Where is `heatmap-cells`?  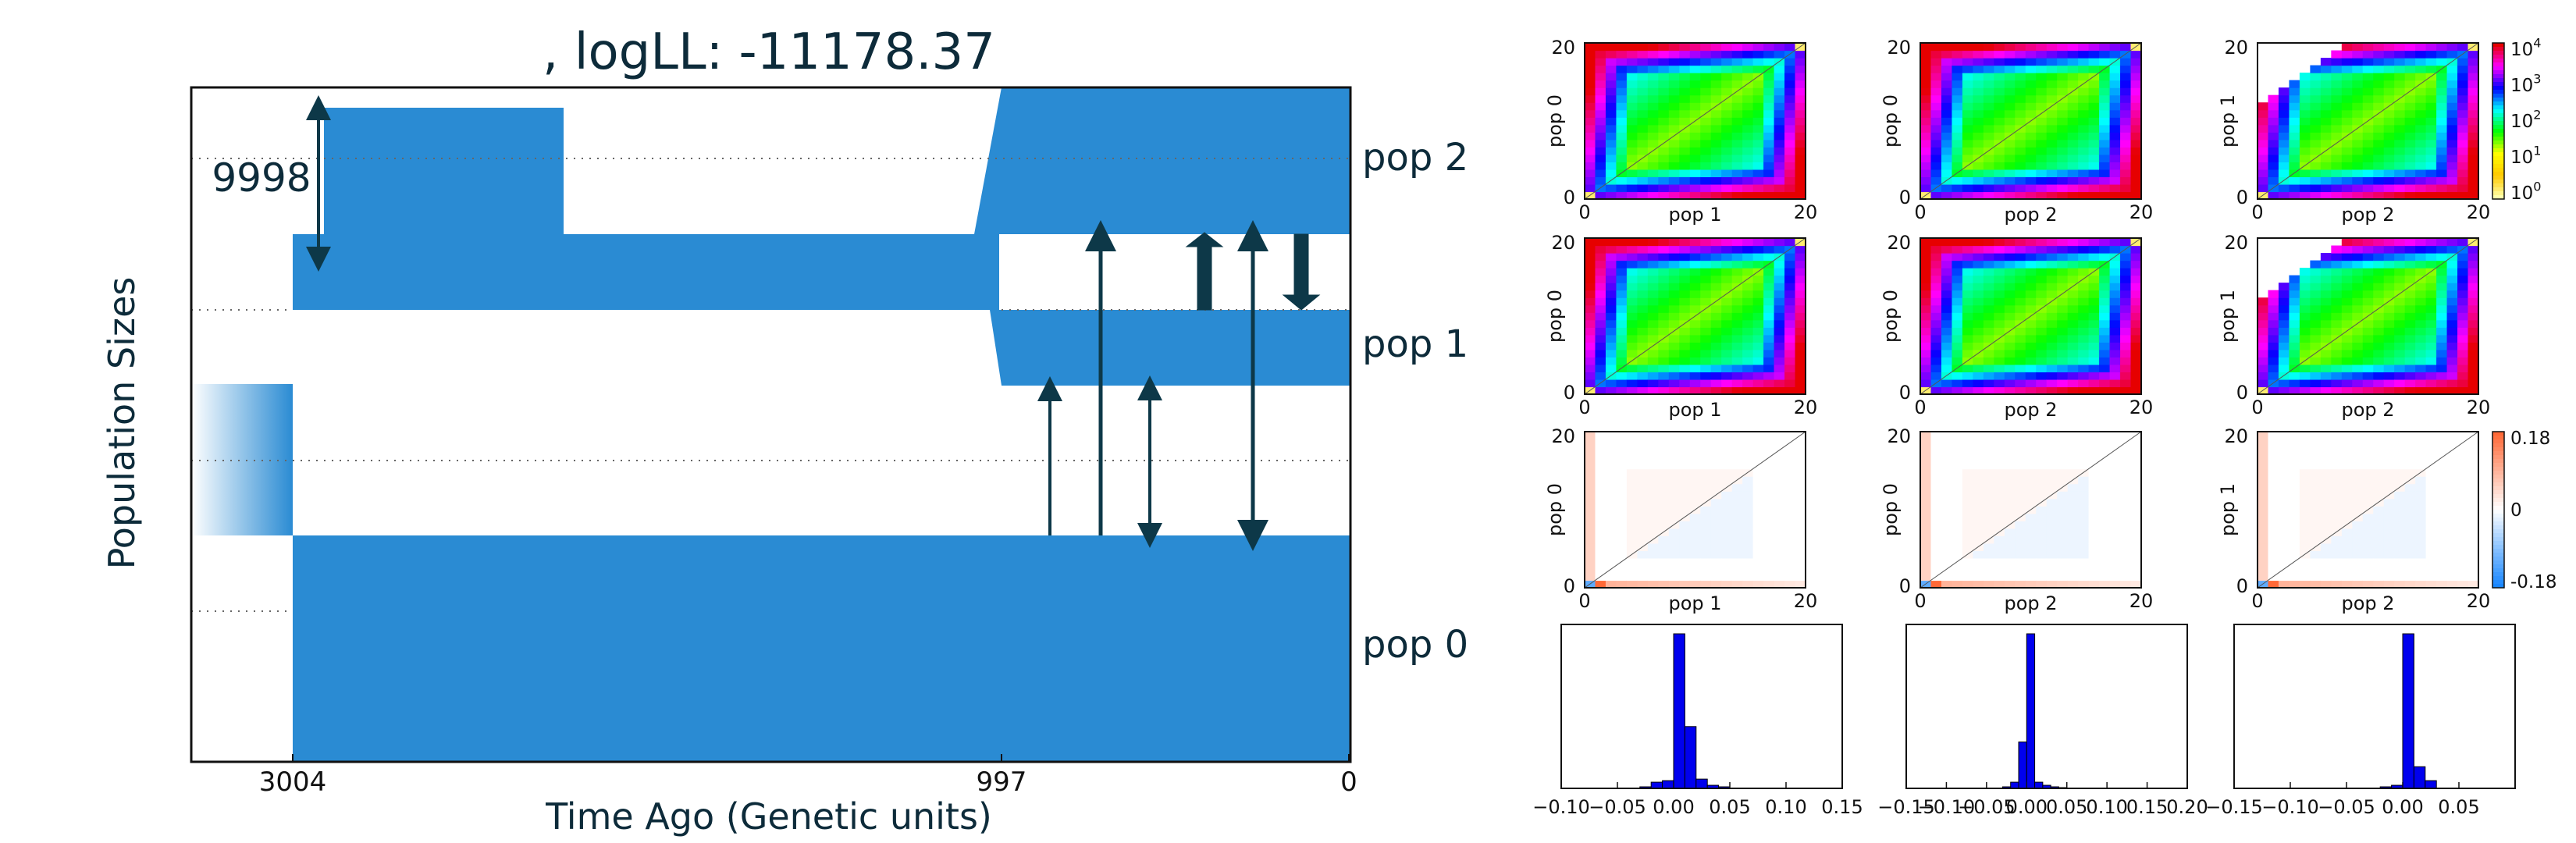 heatmap-cells is located at coordinates (2031, 121).